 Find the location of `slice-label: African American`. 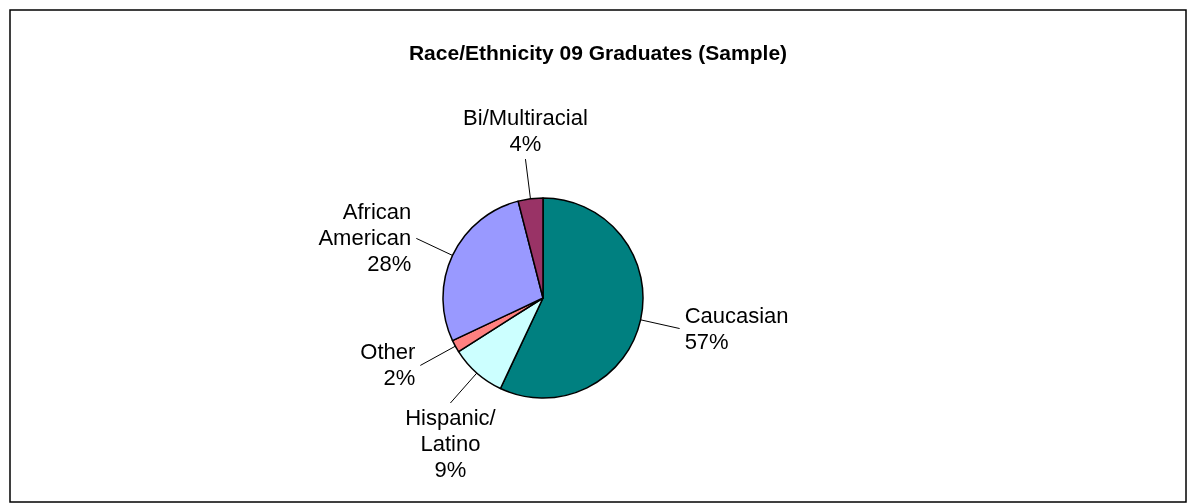

slice-label: African American is located at coordinates (365, 225).